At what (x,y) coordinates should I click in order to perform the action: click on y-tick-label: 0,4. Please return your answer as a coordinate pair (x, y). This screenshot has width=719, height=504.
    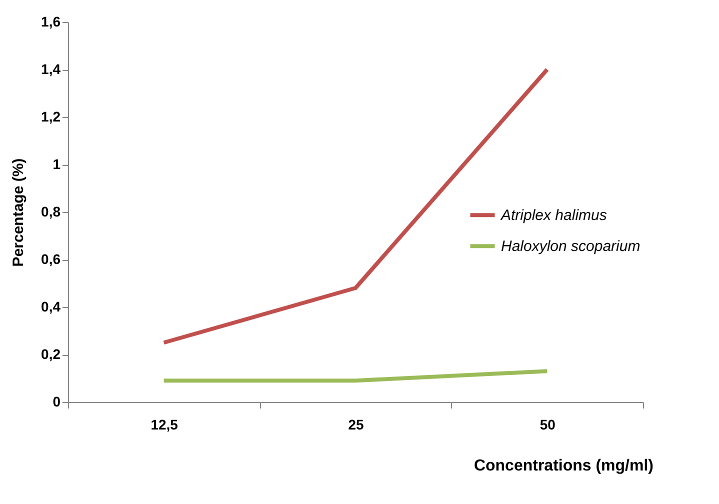
    Looking at the image, I should click on (51, 306).